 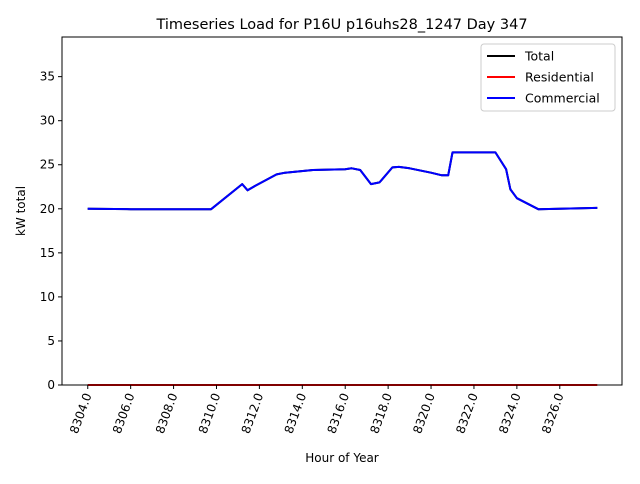 What do you see at coordinates (47, 77) in the screenshot?
I see `y-tick-label: 35` at bounding box center [47, 77].